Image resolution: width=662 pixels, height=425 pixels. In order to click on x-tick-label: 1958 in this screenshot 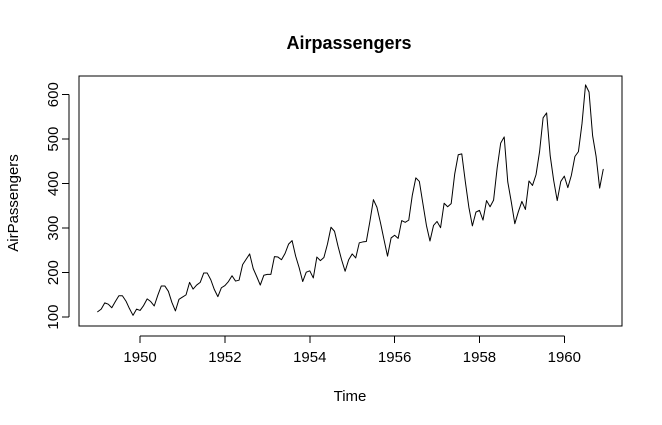, I will do `click(479, 357)`.